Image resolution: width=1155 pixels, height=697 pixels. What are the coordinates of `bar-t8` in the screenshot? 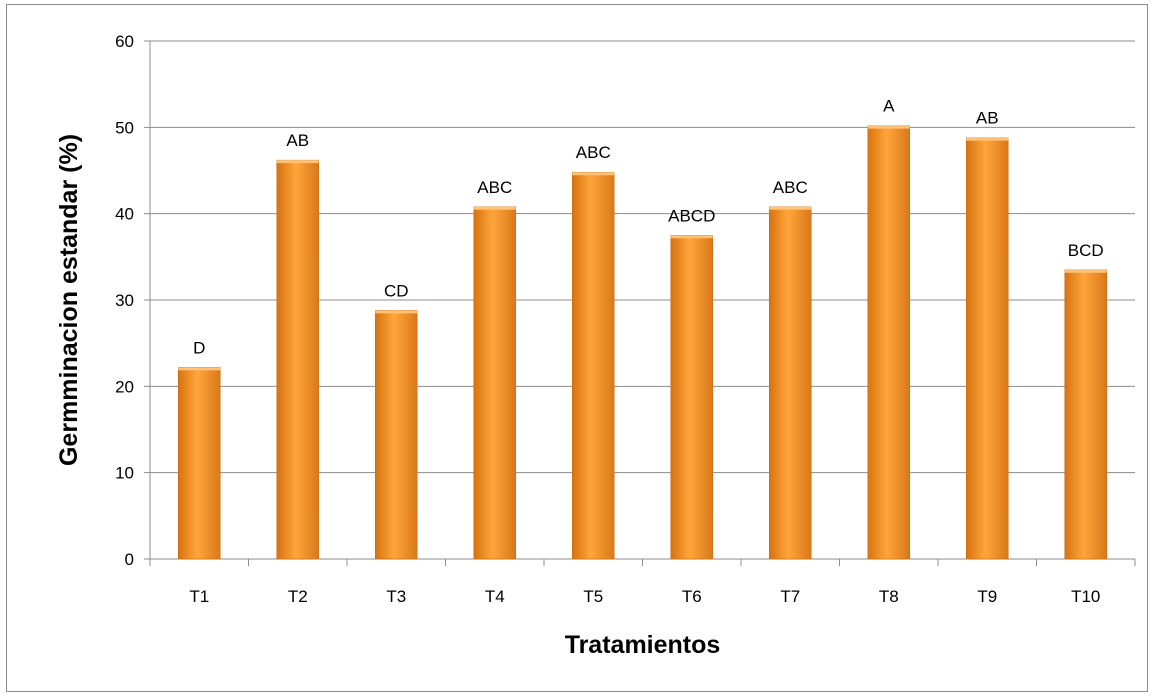 It's located at (888, 342).